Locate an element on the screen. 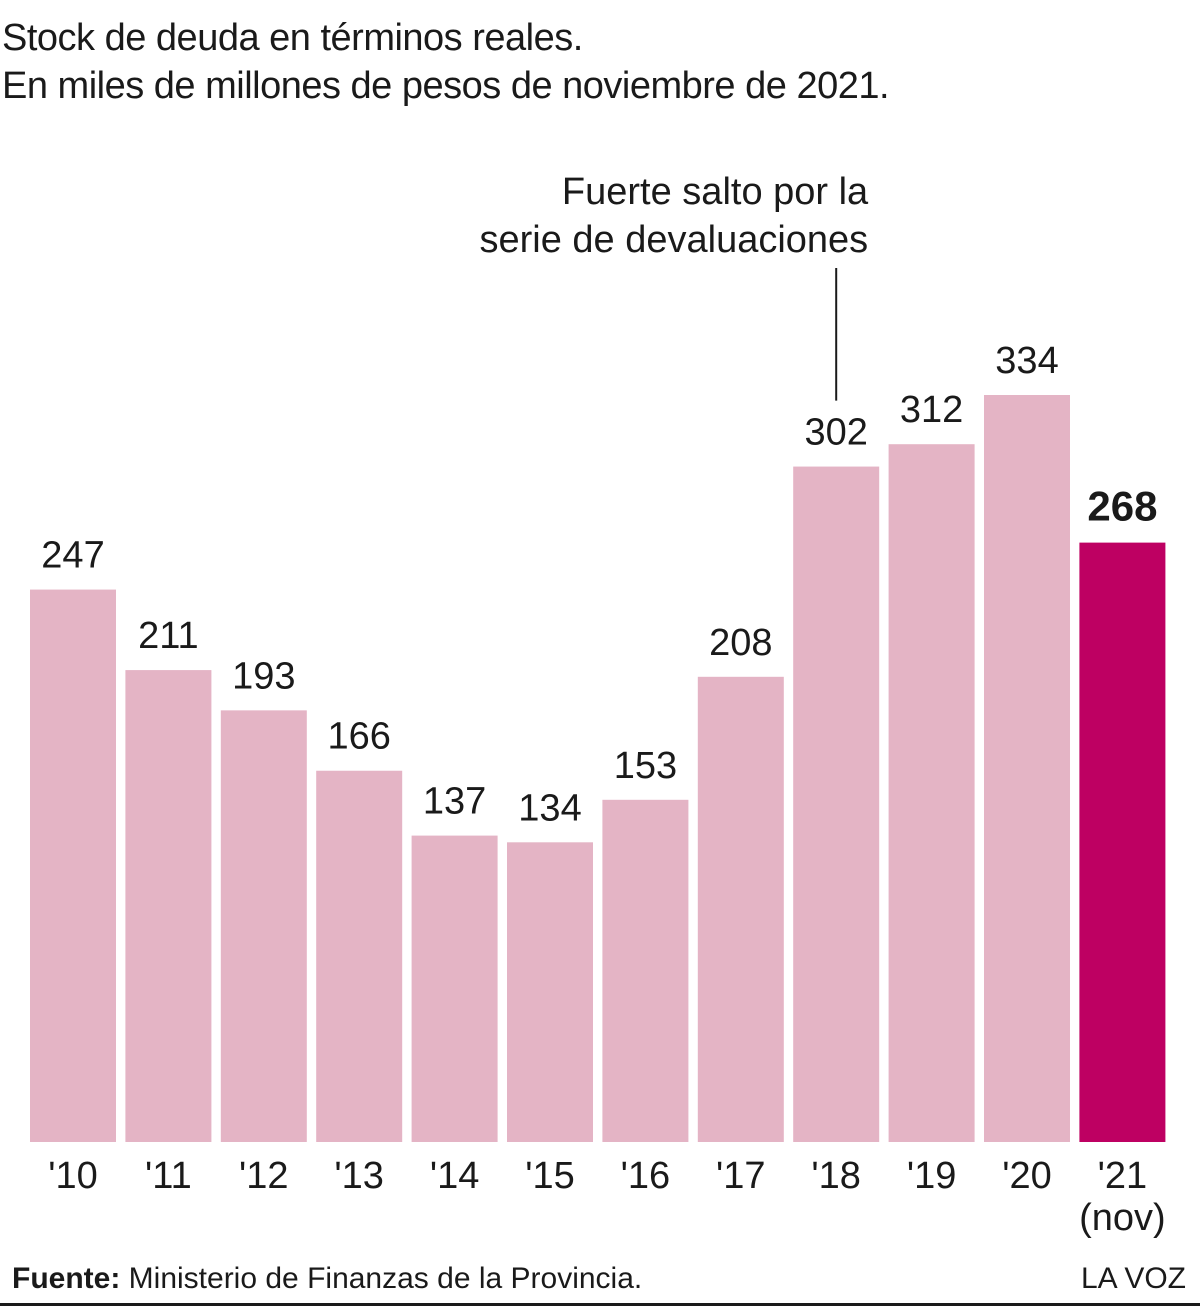  brand-logo: LA VOZ is located at coordinates (1133, 1278).